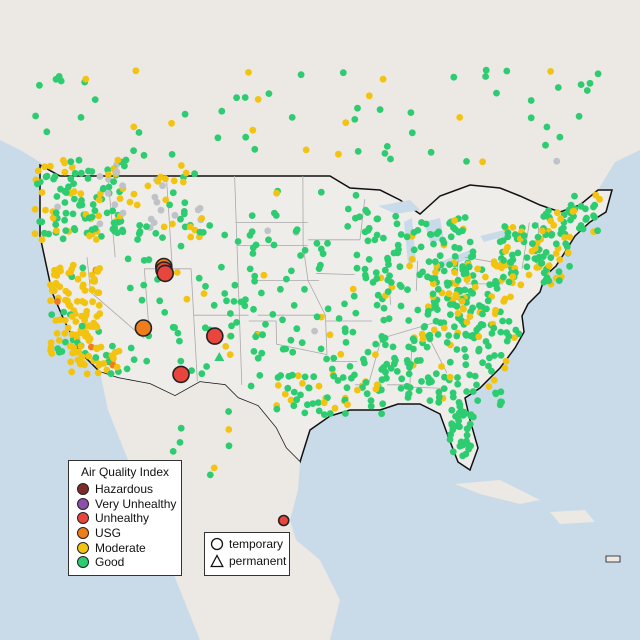  I want to click on highlighted-monitors, so click(212, 392).